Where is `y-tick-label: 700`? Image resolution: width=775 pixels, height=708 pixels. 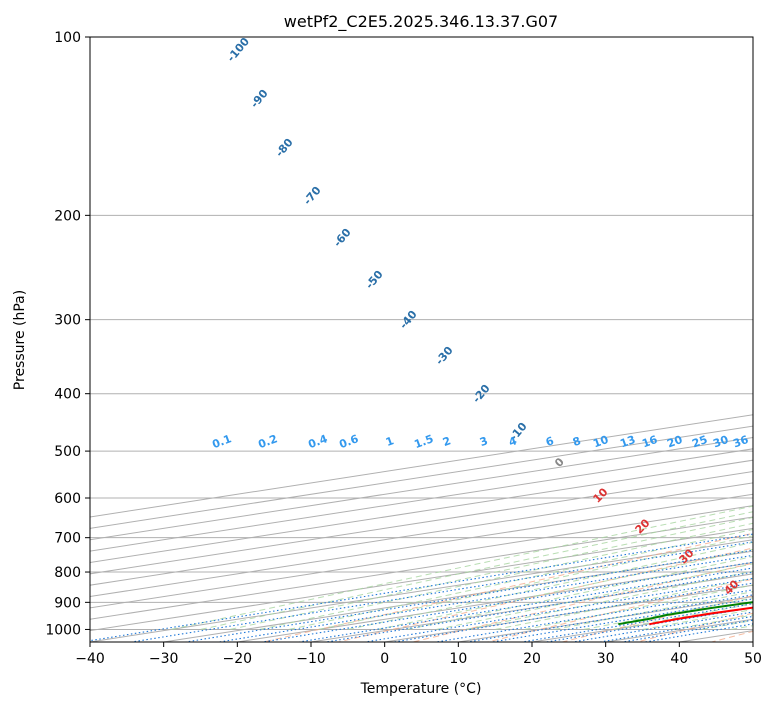 y-tick-label: 700 is located at coordinates (67, 539).